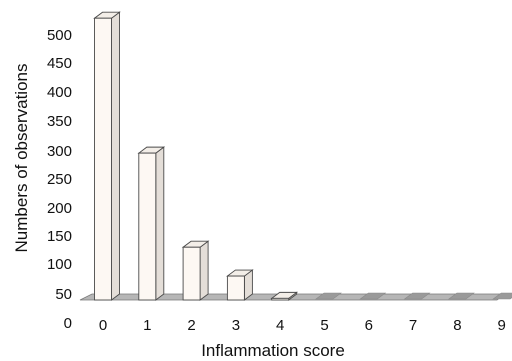 The height and width of the screenshot is (361, 512). What do you see at coordinates (68, 323) in the screenshot?
I see `y-tick-label: 0` at bounding box center [68, 323].